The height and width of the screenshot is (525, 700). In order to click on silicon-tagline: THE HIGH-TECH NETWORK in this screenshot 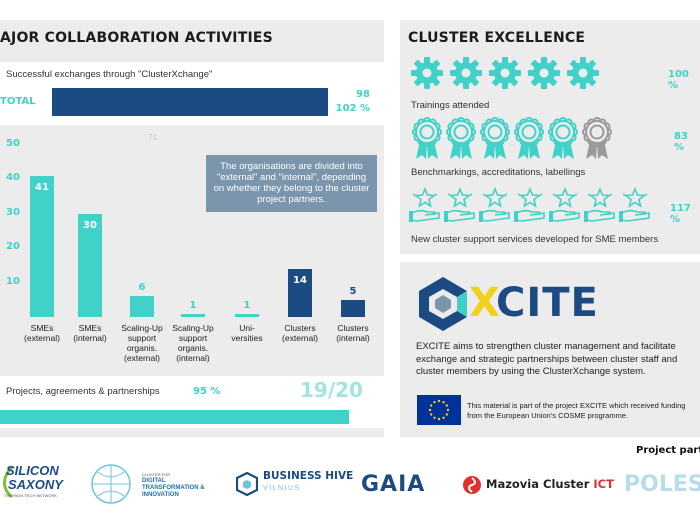, I will do `click(30, 495)`.